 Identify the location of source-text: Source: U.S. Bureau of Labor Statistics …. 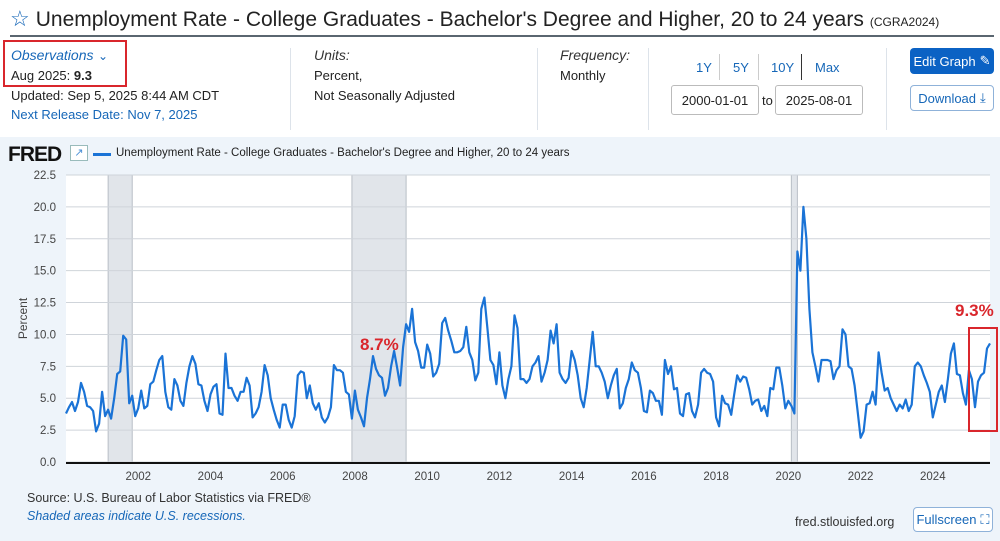
(169, 498).